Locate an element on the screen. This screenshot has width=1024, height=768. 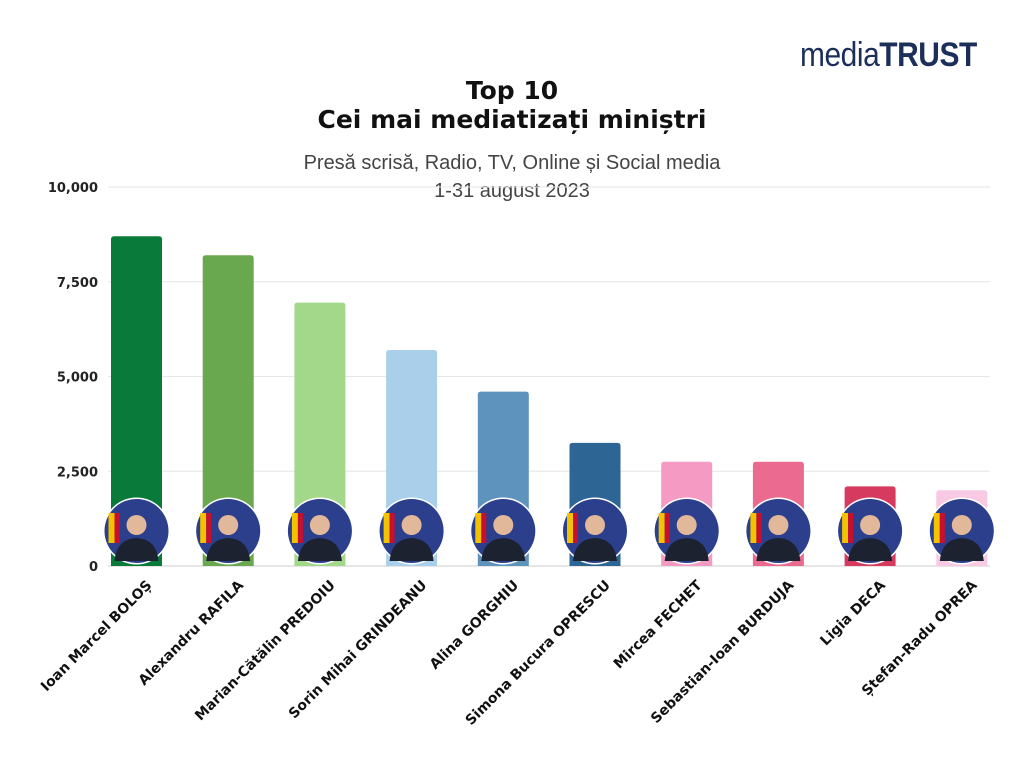
chart-title-line2: Cei mai mediatizați miniștri is located at coordinates (512, 119).